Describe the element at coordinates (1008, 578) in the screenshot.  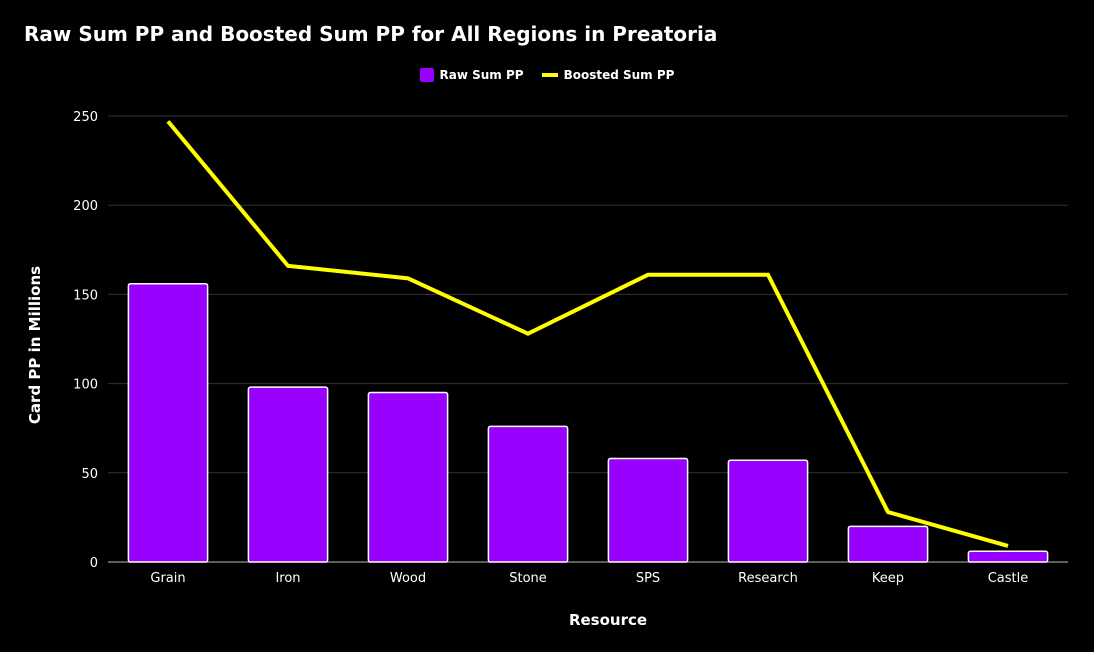
I see `x-tick-label: Castle` at that location.